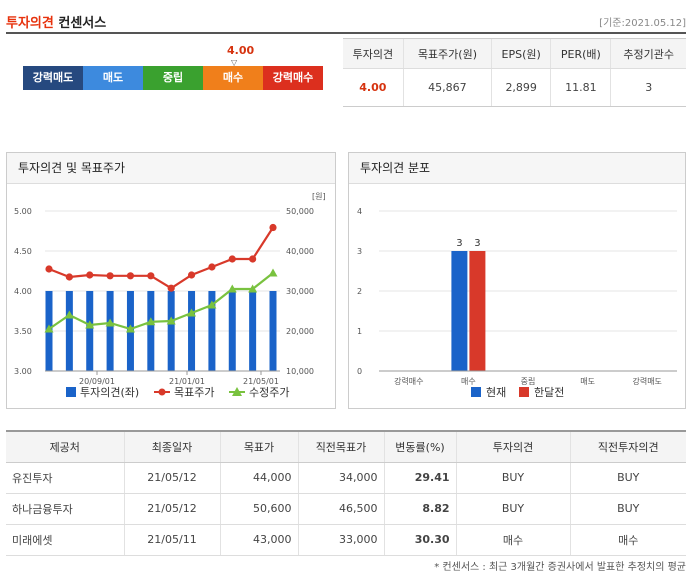  What do you see at coordinates (447, 87) in the screenshot?
I see `summary-target-value: 45,867` at bounding box center [447, 87].